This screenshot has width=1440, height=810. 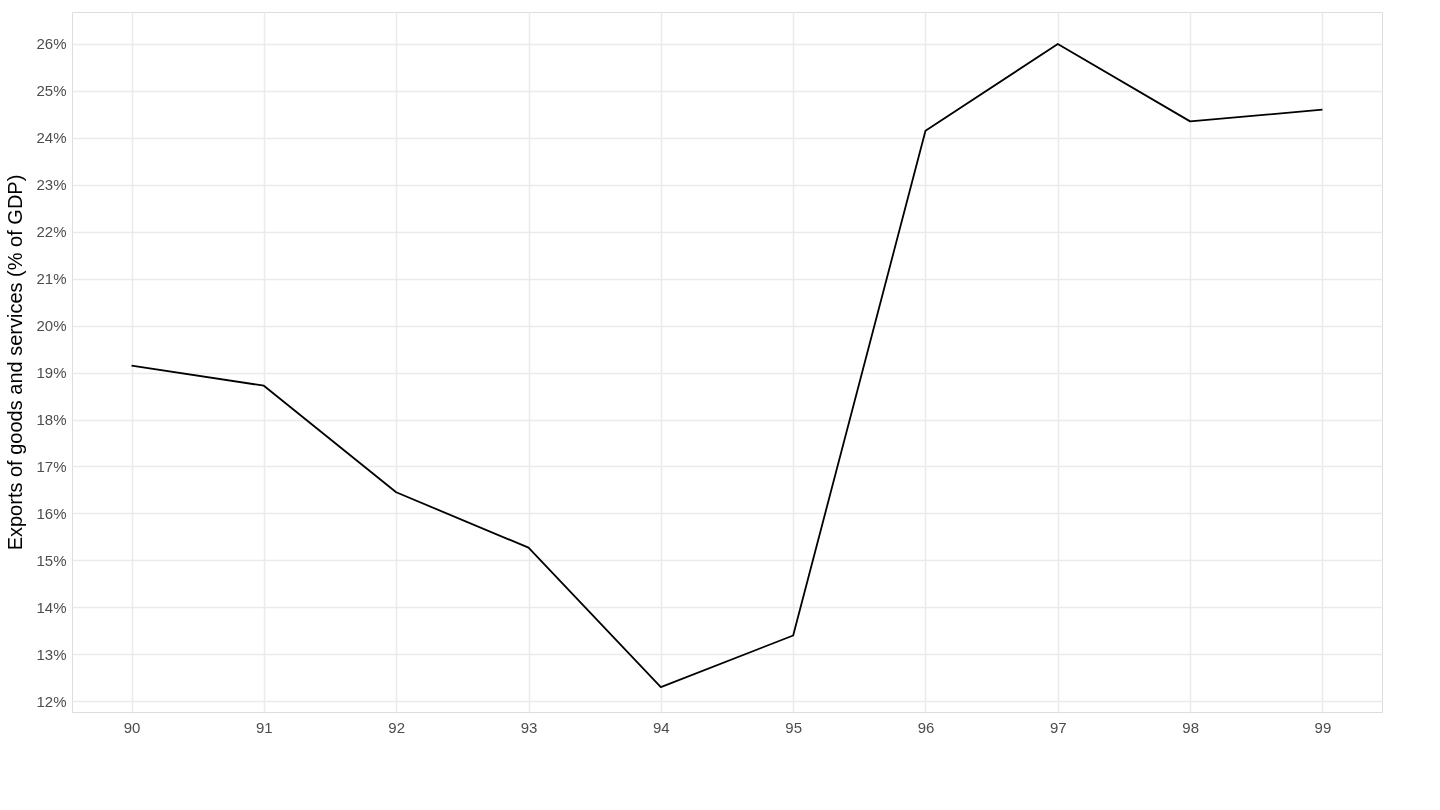 I want to click on y-tick-label: 24%, so click(x=51, y=138).